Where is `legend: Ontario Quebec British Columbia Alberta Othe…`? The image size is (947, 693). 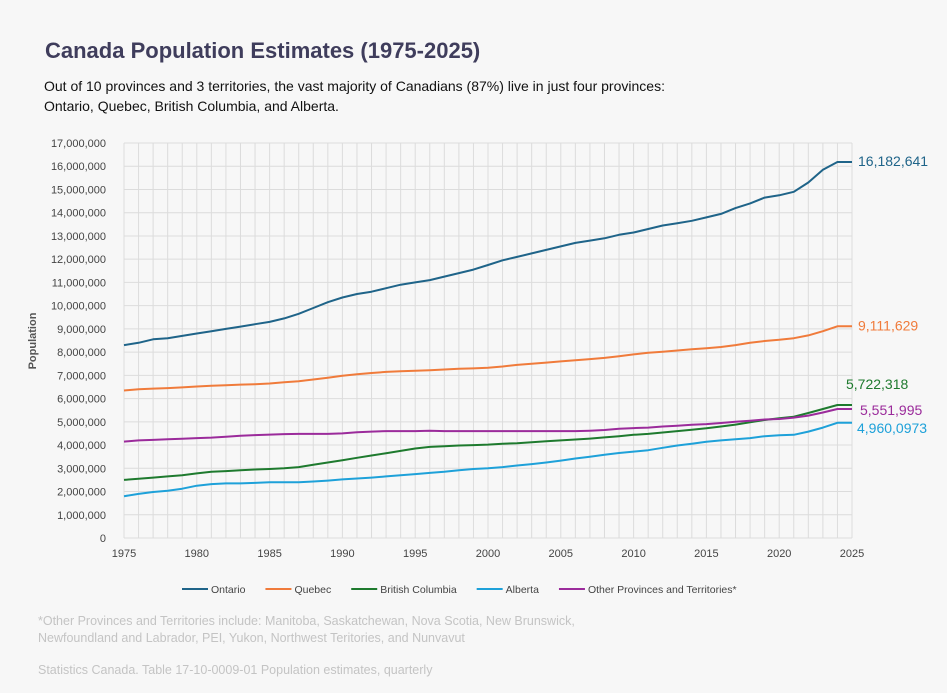 legend: Ontario Quebec British Columbia Alberta Othe… is located at coordinates (459, 590).